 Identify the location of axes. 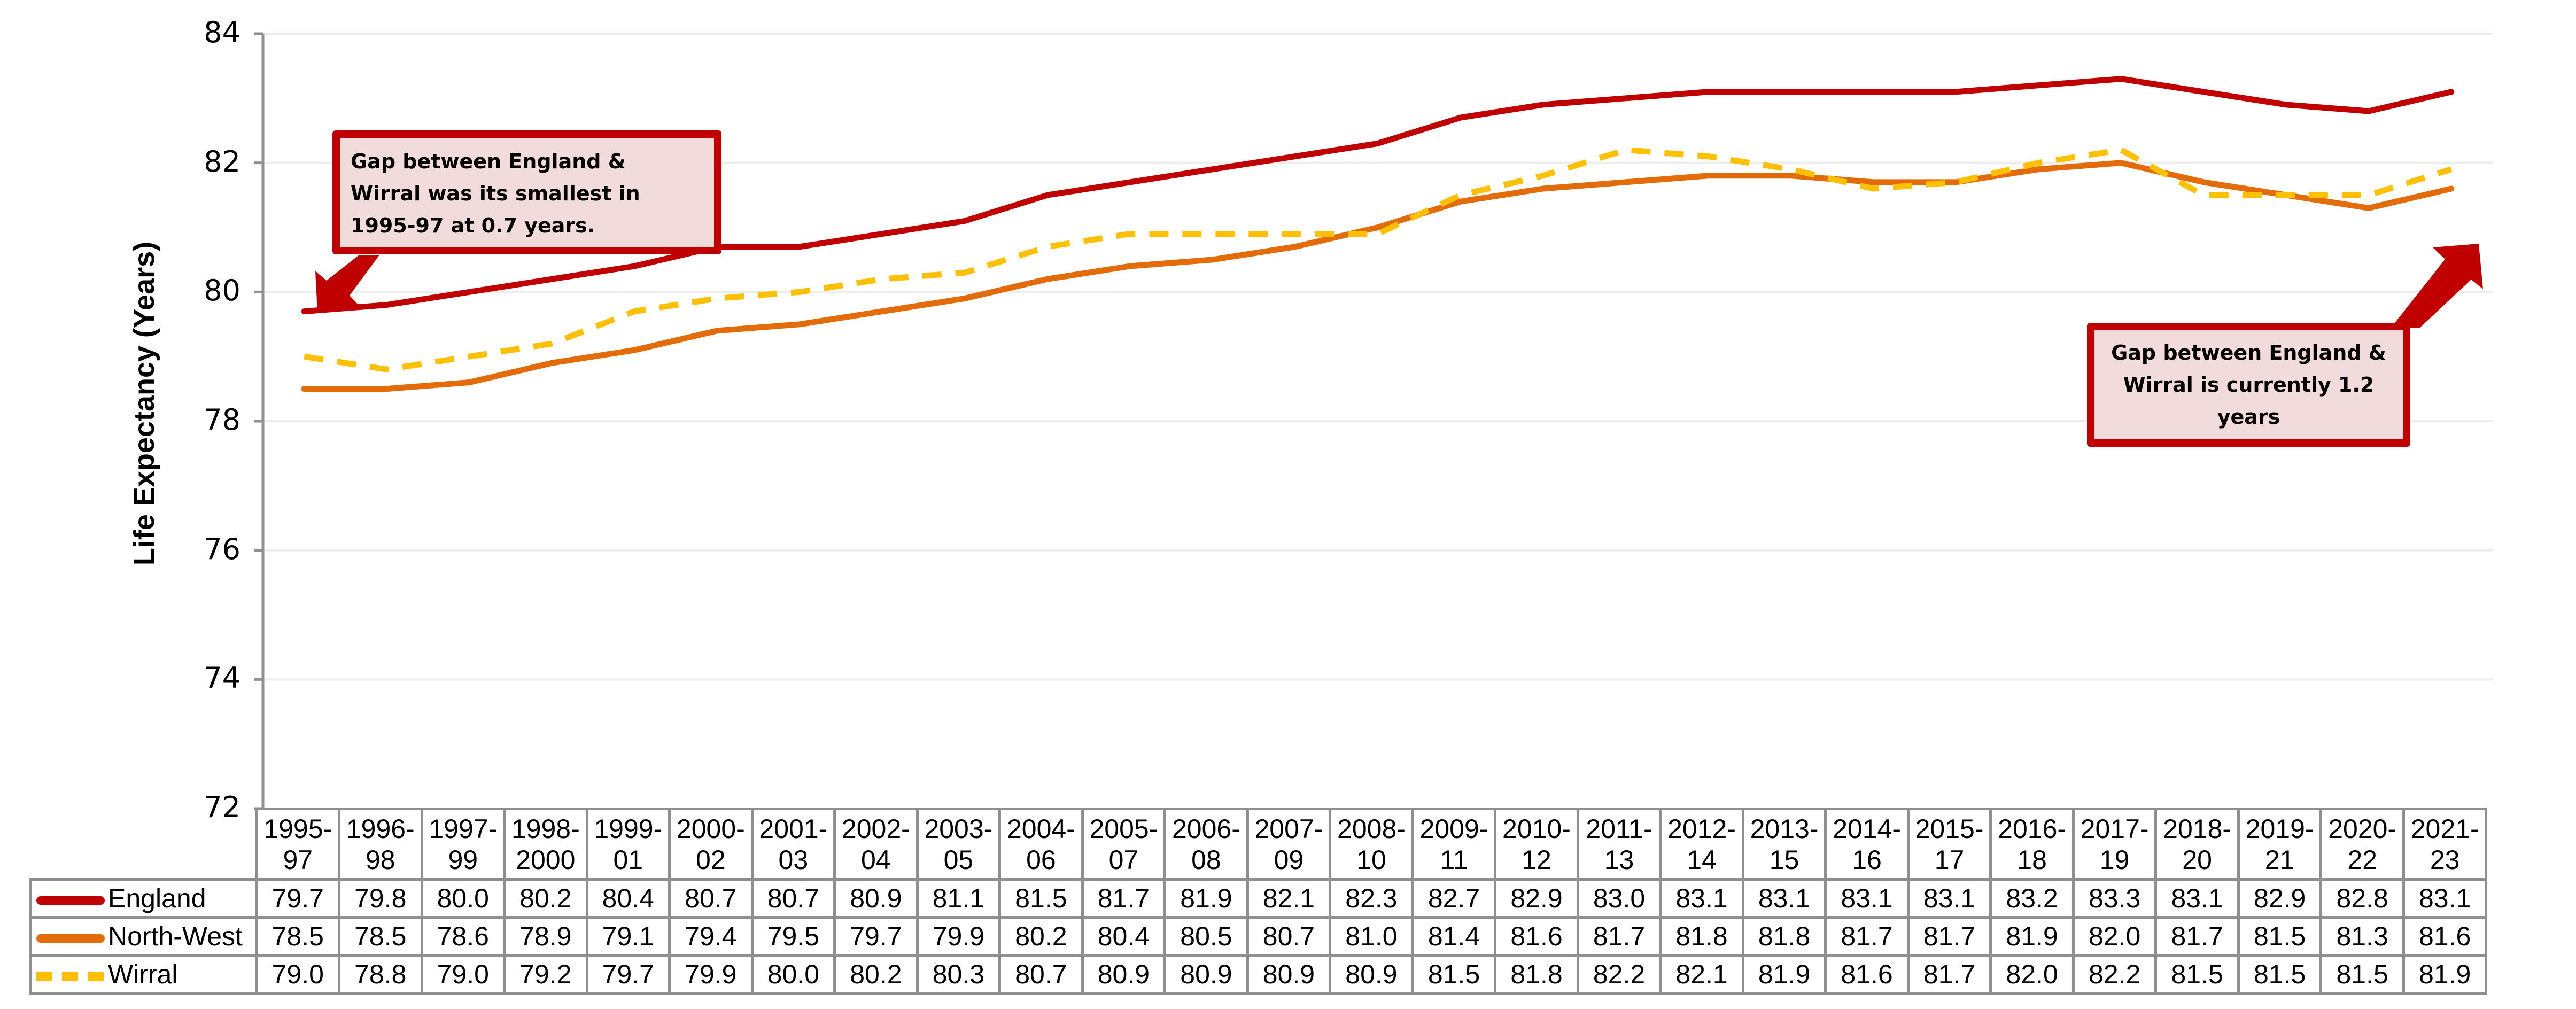
(259, 421).